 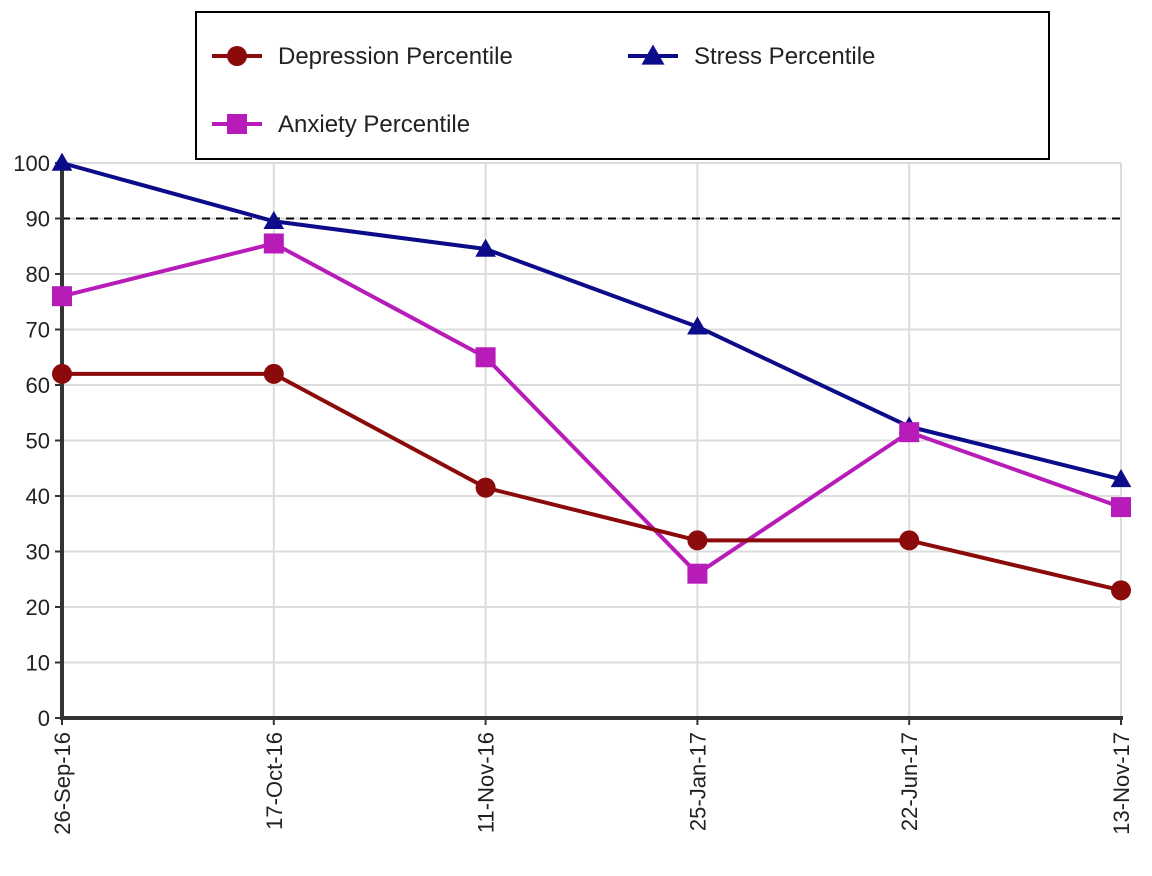 I want to click on y-tick-label: 50, so click(x=38, y=441).